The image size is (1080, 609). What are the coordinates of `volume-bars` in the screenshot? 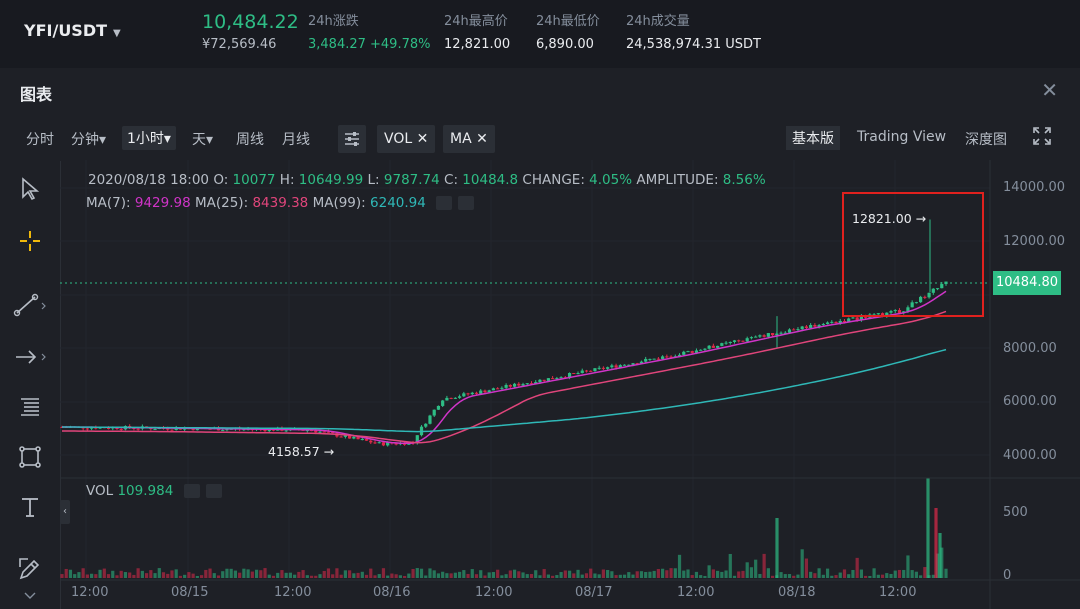 It's located at (504, 528).